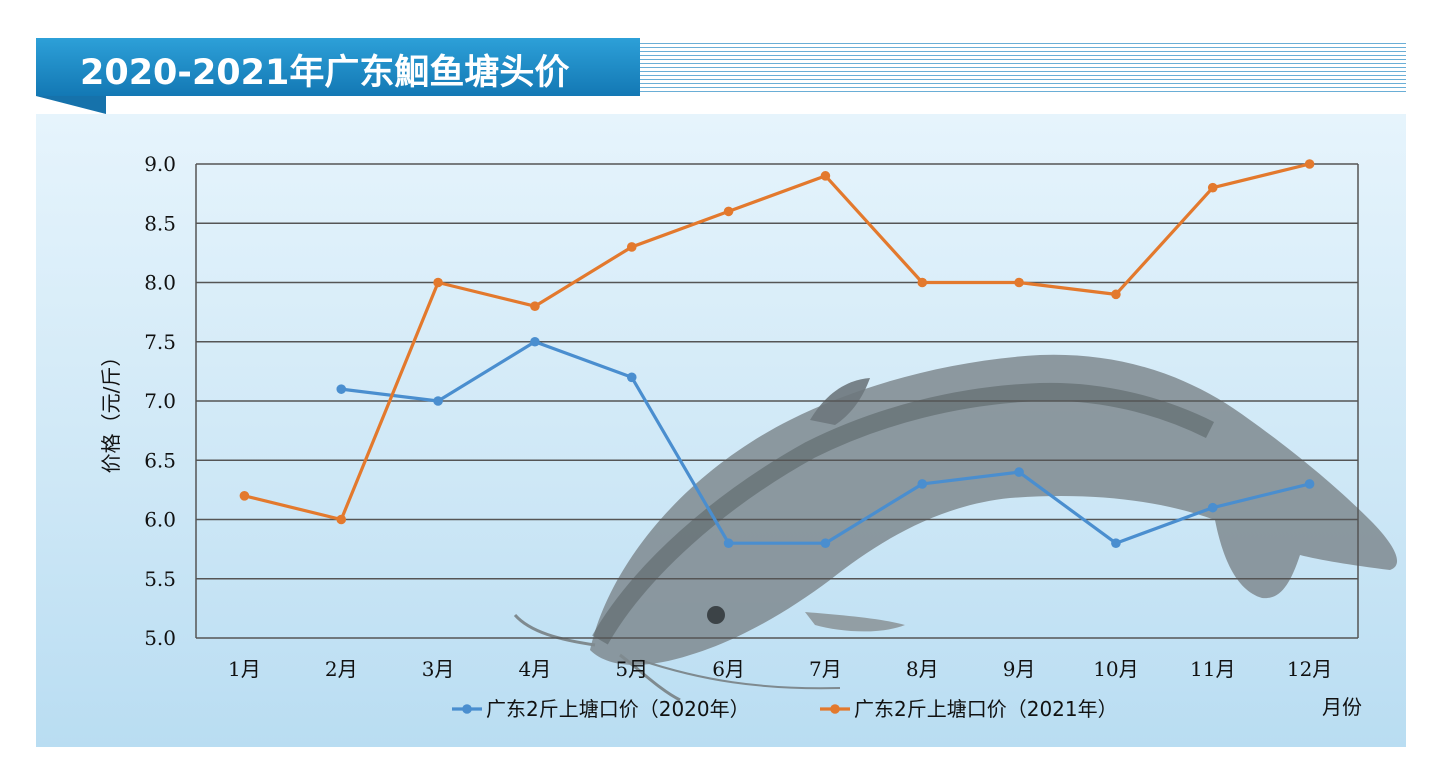  I want to click on title-banner: 2020-2021年广东鮰鱼塘头价, so click(338, 67).